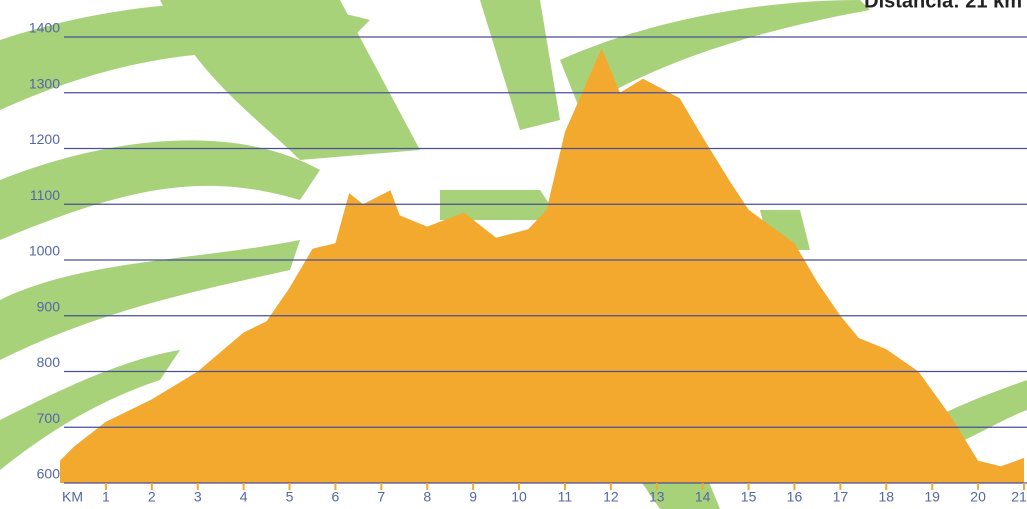 This screenshot has height=509, width=1027. Describe the element at coordinates (44, 251) in the screenshot. I see `y-tick-label: 1000` at that location.